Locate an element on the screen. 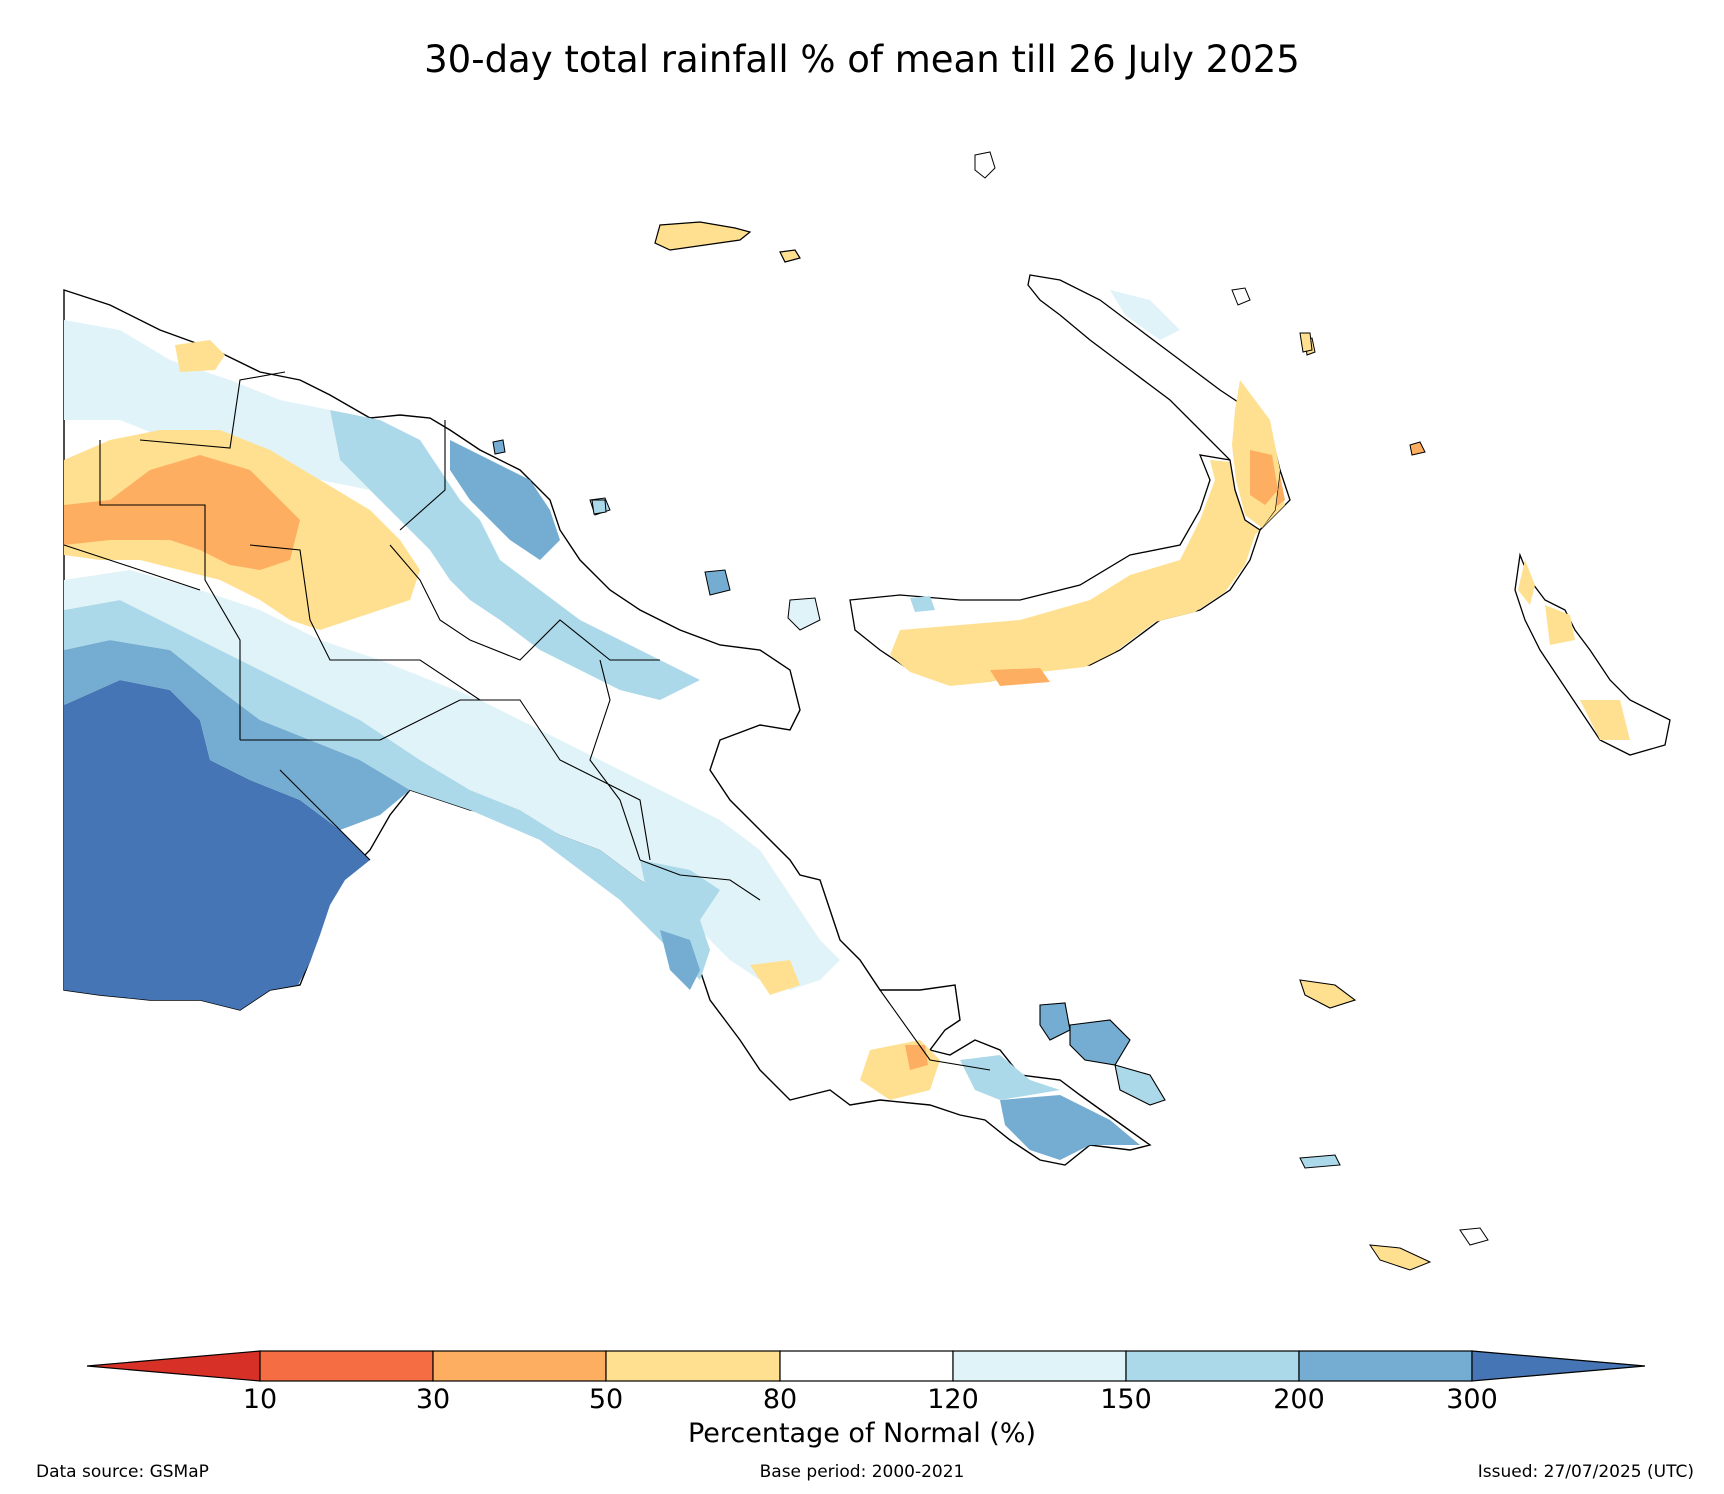  island-emirau is located at coordinates (1241, 296).